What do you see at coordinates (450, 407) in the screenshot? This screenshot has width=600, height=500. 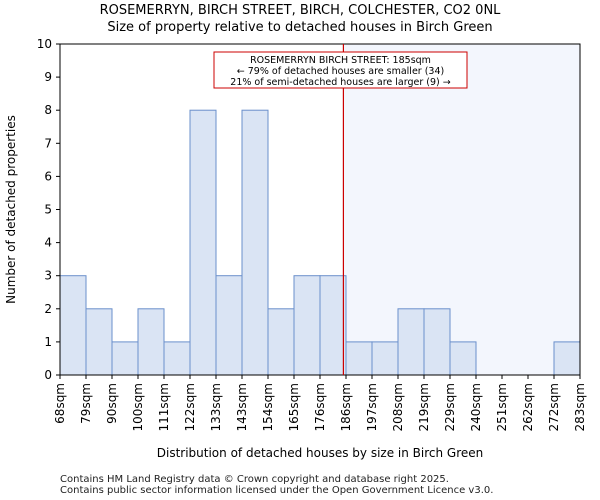 I see `x-tick-label-229sqm: 229sqm` at bounding box center [450, 407].